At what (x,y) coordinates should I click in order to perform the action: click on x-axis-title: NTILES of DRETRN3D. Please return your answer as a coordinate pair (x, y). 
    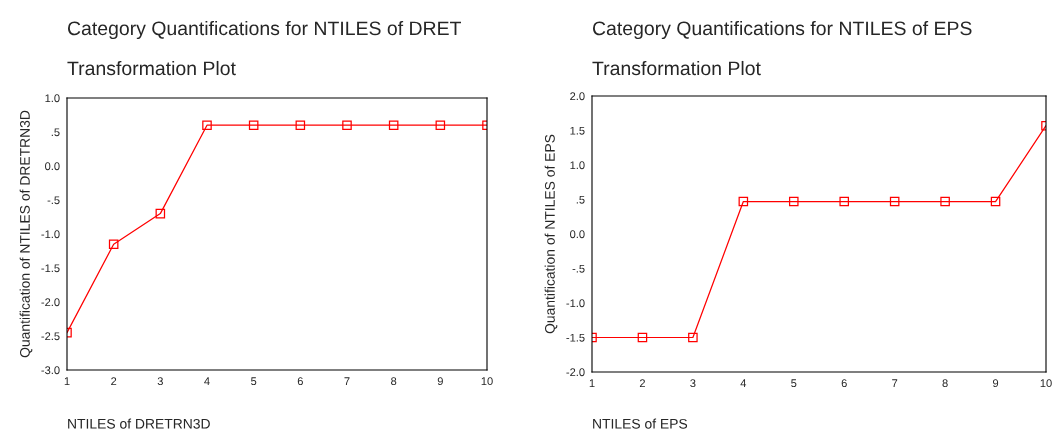
    Looking at the image, I should click on (139, 423).